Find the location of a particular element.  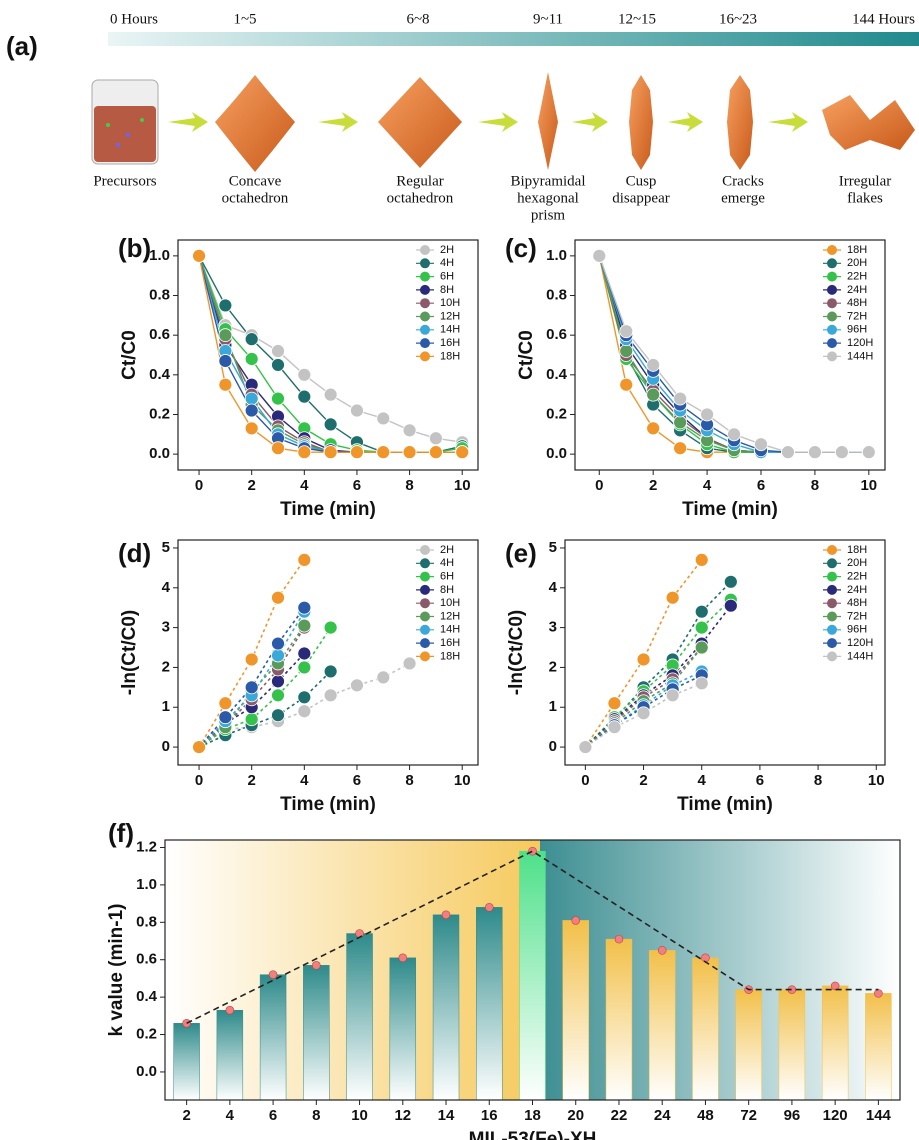

trend-line is located at coordinates (532, 937).